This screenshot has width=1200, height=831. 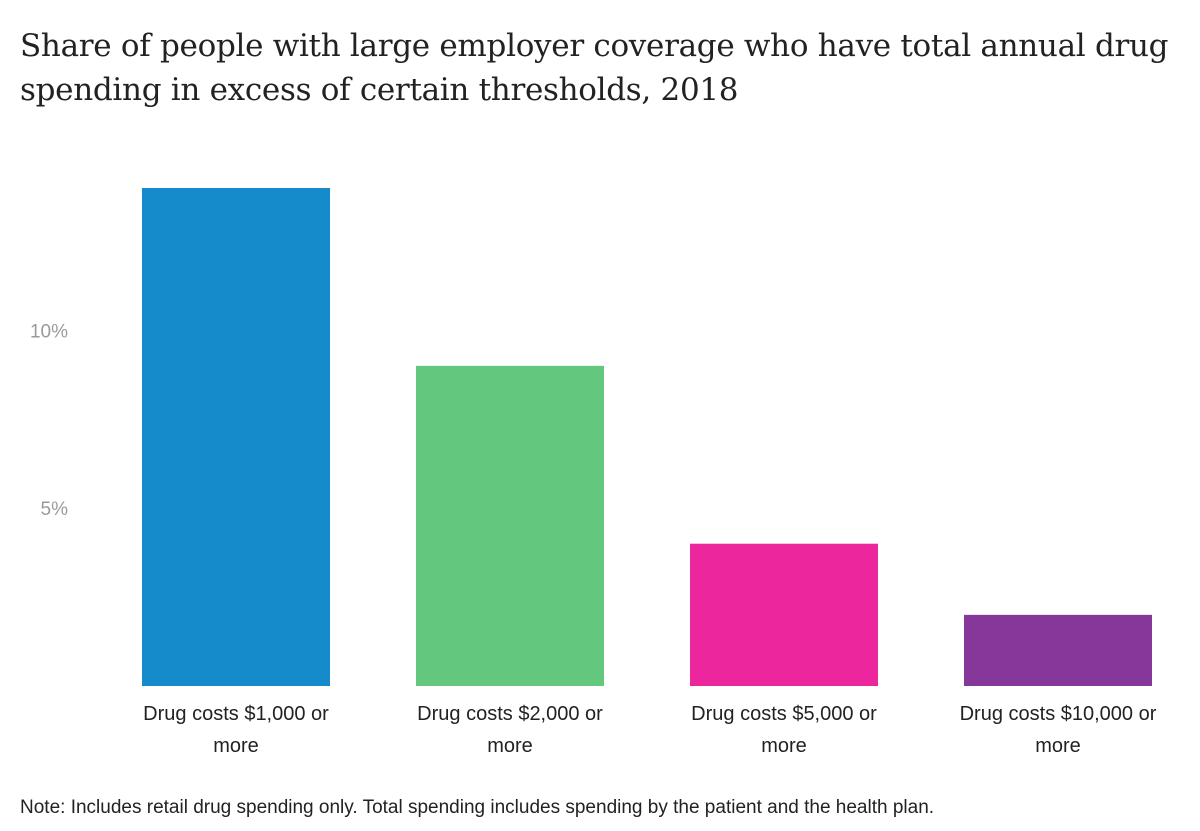 What do you see at coordinates (1058, 730) in the screenshot?
I see `category-label: Drug costs $10,000 or more` at bounding box center [1058, 730].